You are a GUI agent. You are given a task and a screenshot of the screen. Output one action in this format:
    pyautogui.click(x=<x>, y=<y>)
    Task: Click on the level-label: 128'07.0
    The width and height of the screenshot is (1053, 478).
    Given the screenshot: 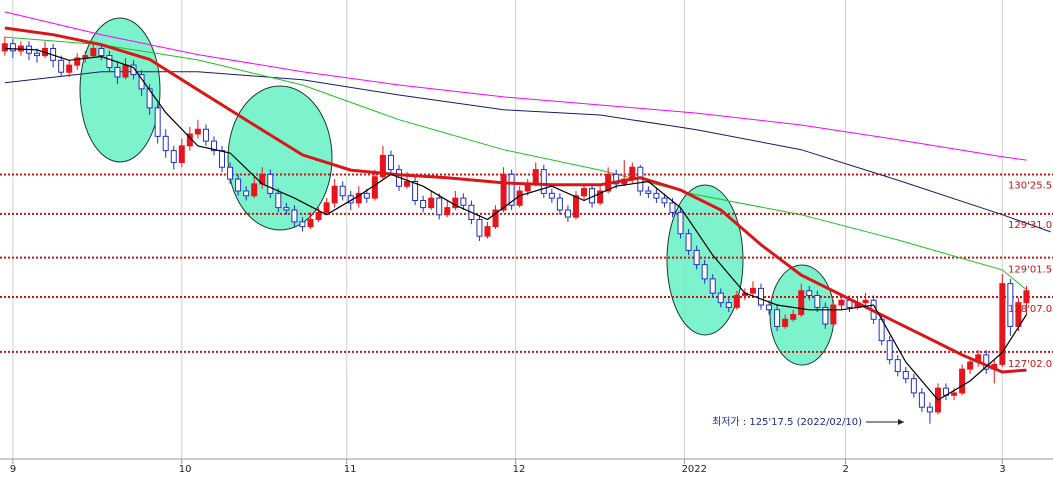 What is the action you would take?
    pyautogui.click(x=1030, y=309)
    